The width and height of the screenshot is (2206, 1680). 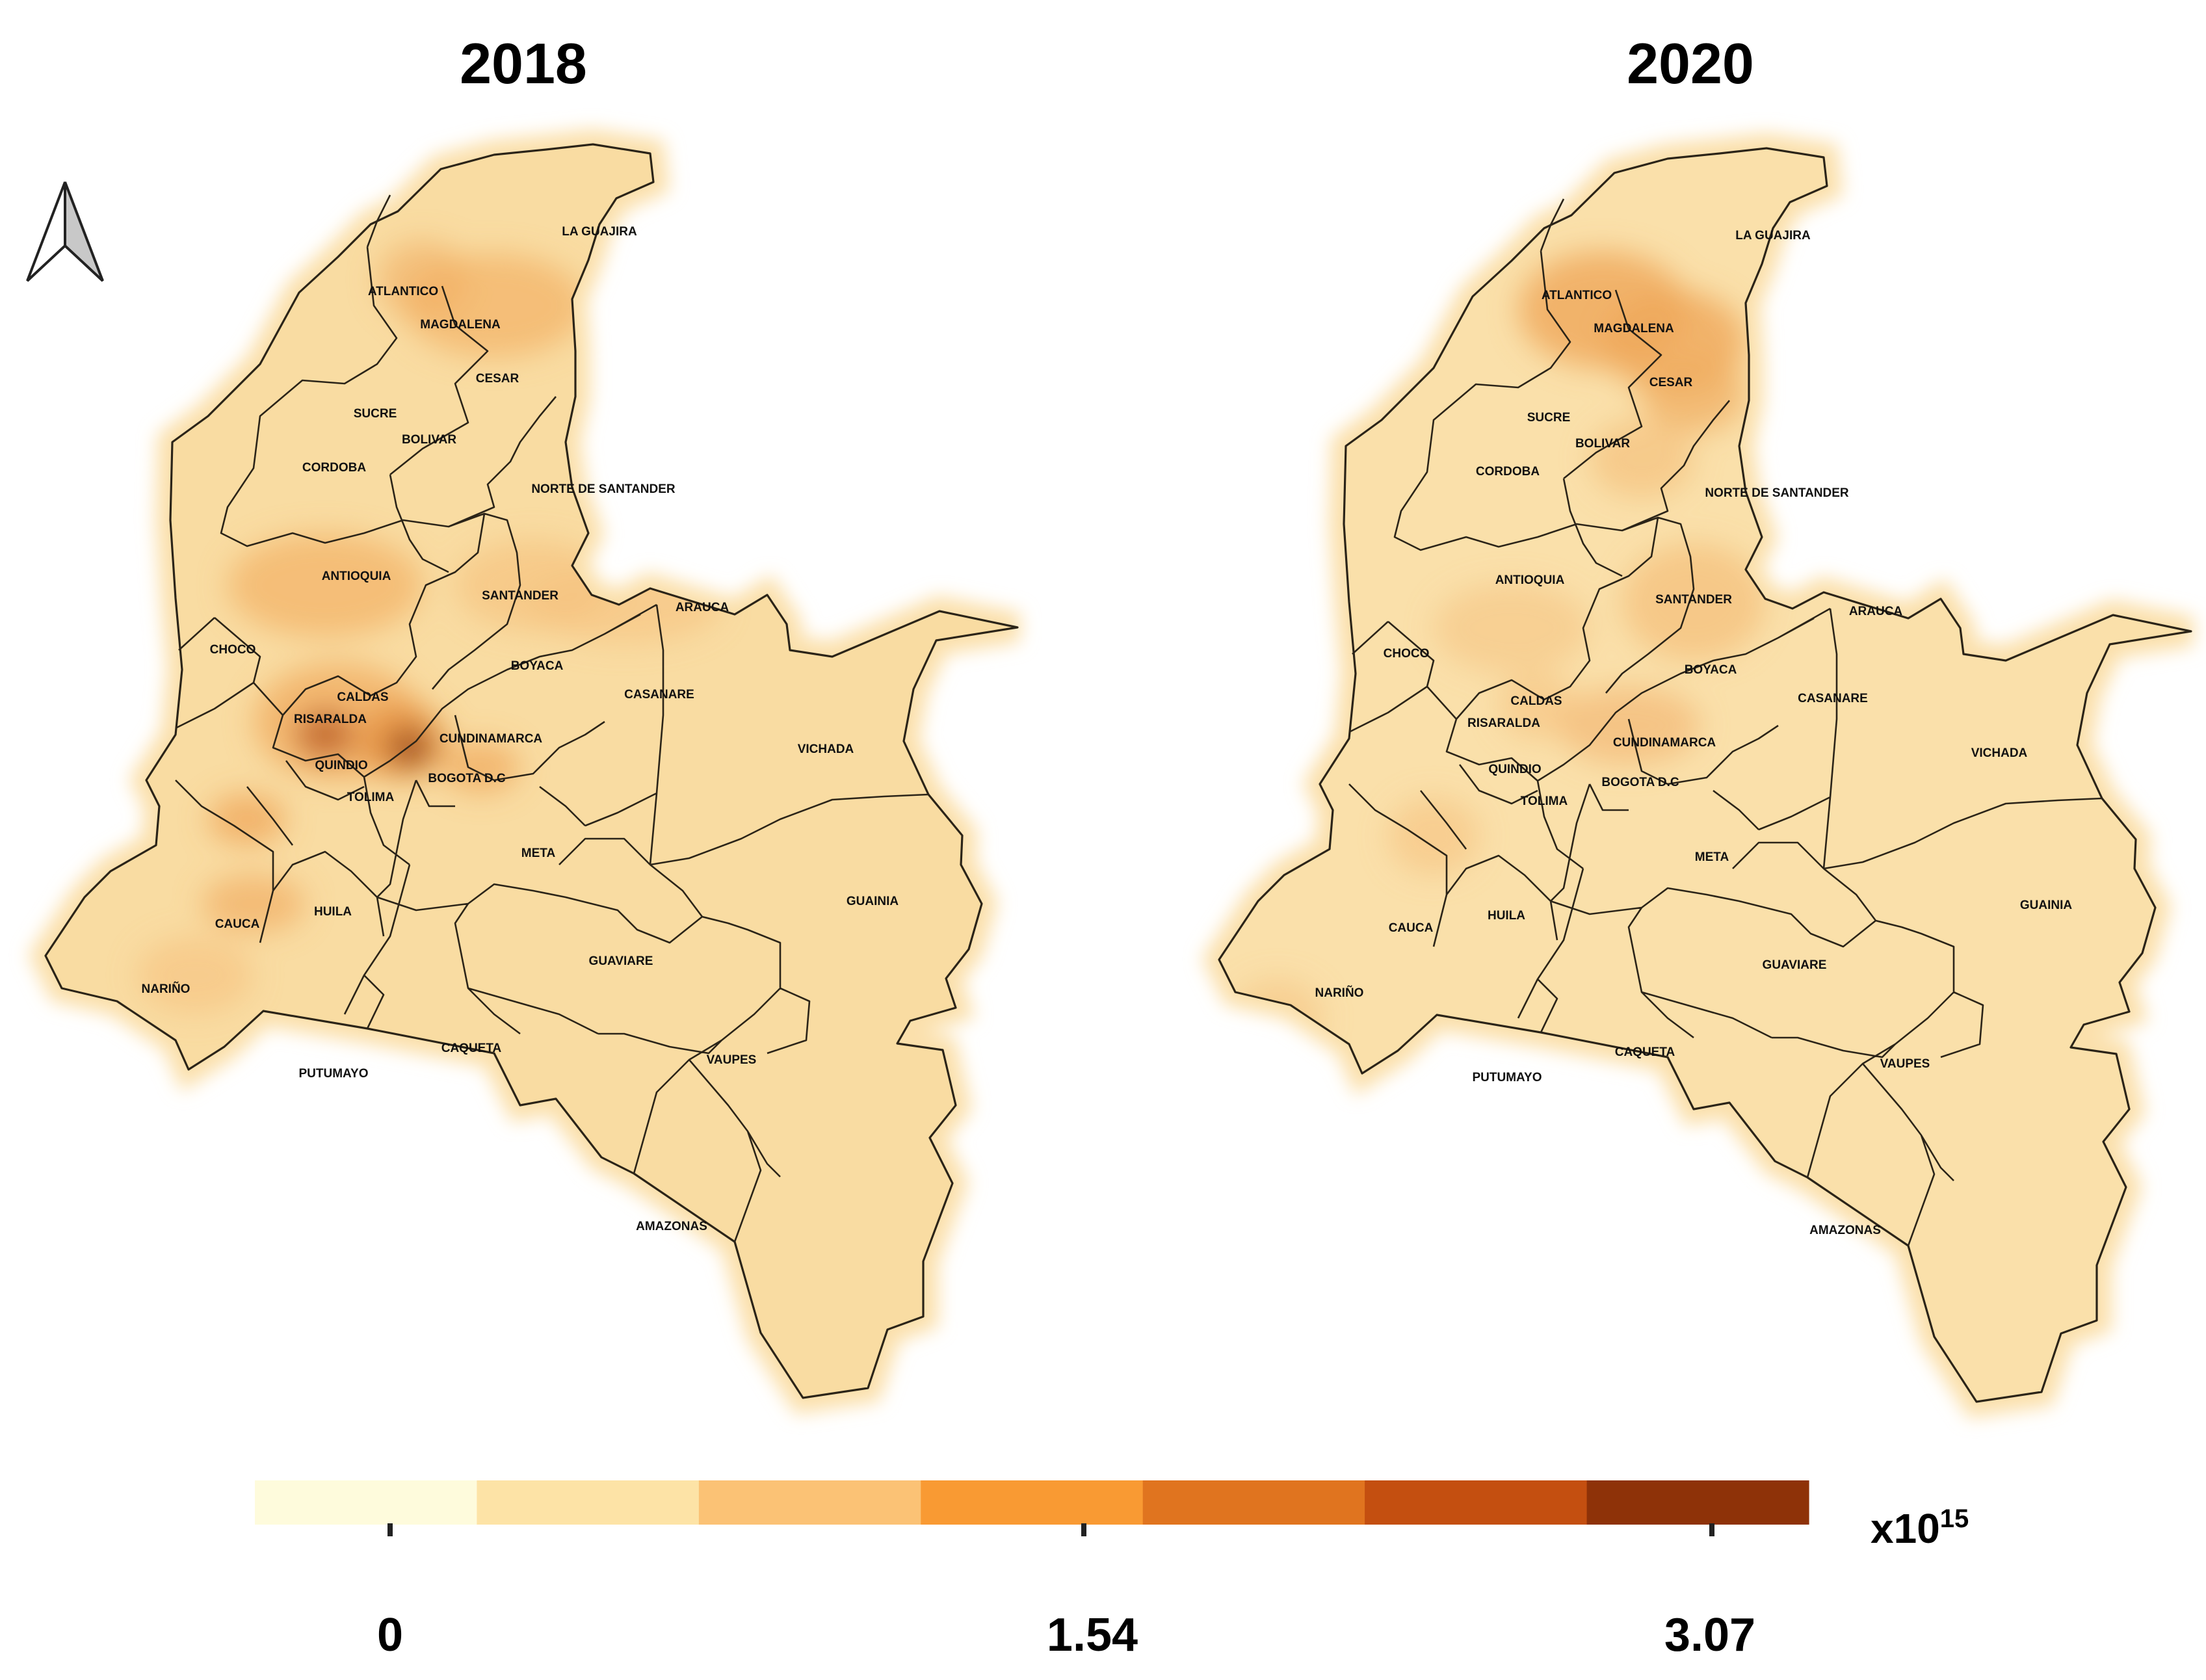 I want to click on legend-tick-0: 0, so click(x=390, y=1635).